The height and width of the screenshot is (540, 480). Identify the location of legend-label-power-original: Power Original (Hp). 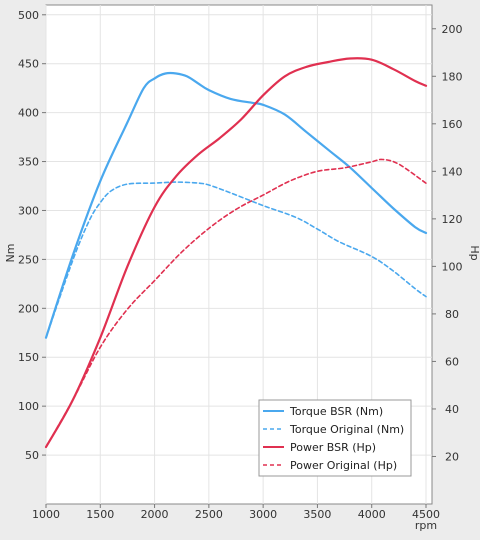
(343, 465).